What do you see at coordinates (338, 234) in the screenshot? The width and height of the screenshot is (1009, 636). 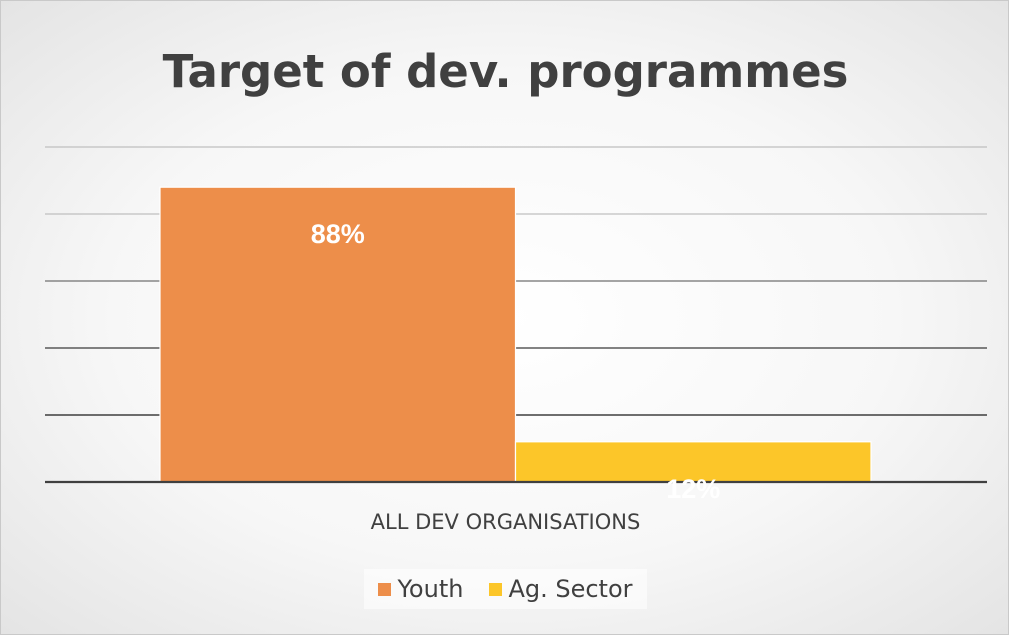 I see `data-label-youth: 88%` at bounding box center [338, 234].